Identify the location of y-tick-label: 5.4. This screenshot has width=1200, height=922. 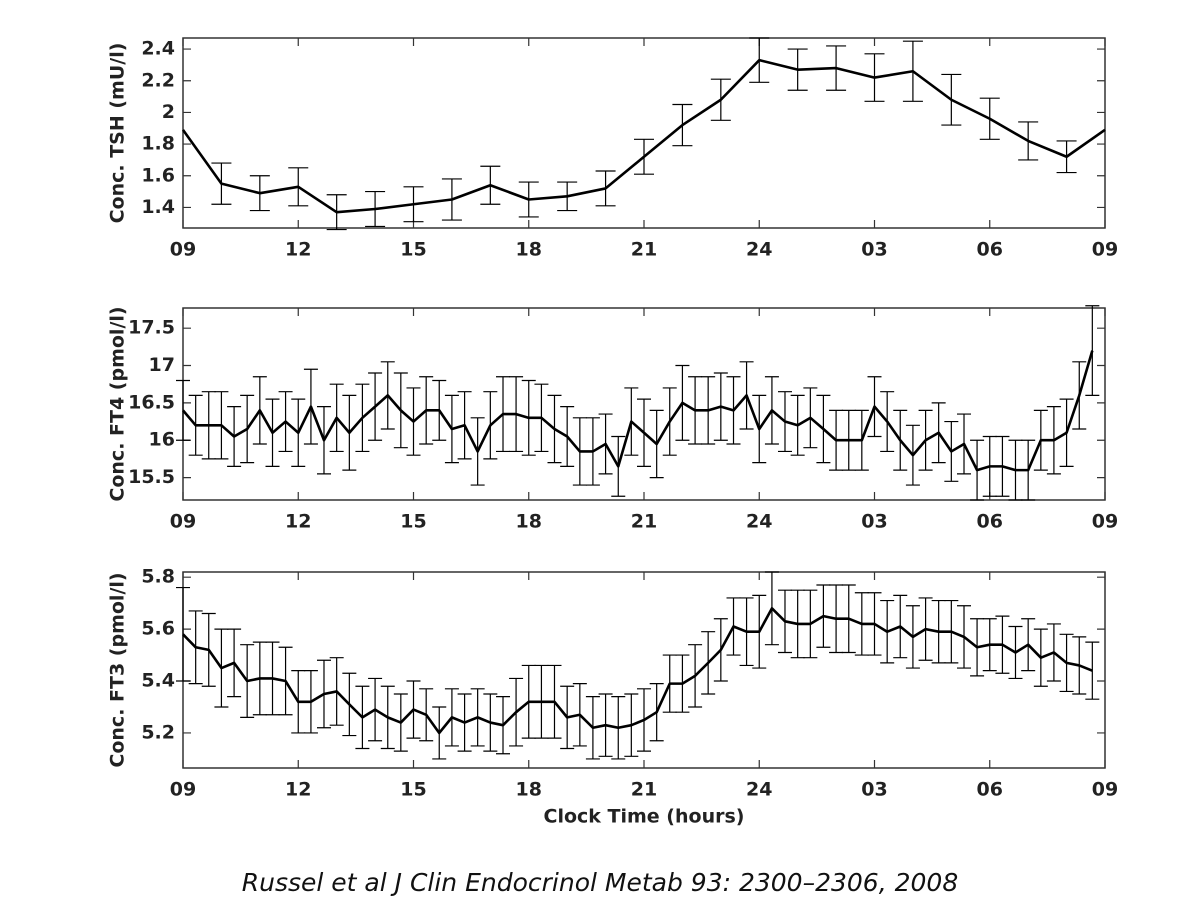
(158, 681).